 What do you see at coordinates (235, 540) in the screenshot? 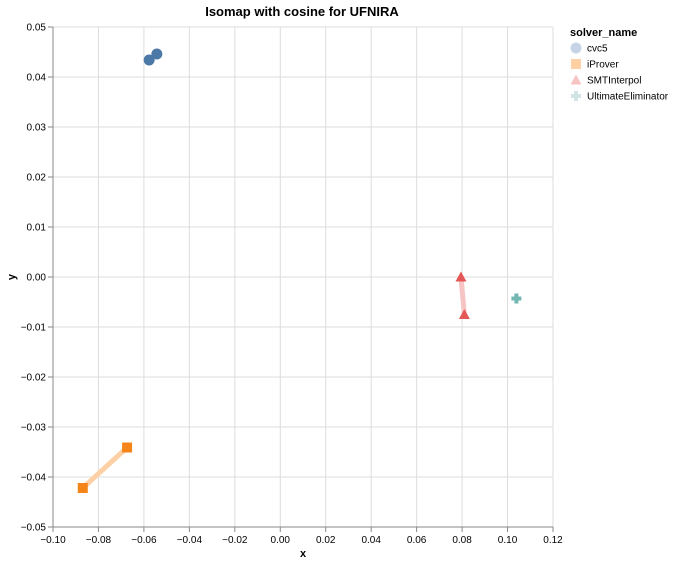
I see `x-tick-label: −0.02` at bounding box center [235, 540].